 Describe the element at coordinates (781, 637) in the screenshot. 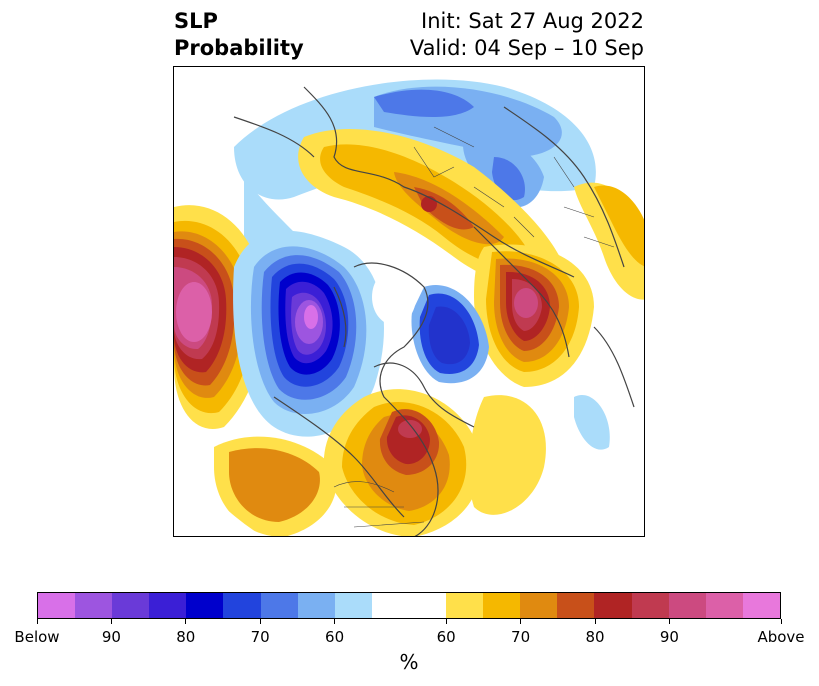

I see `colorbar-tick-label: Above` at that location.